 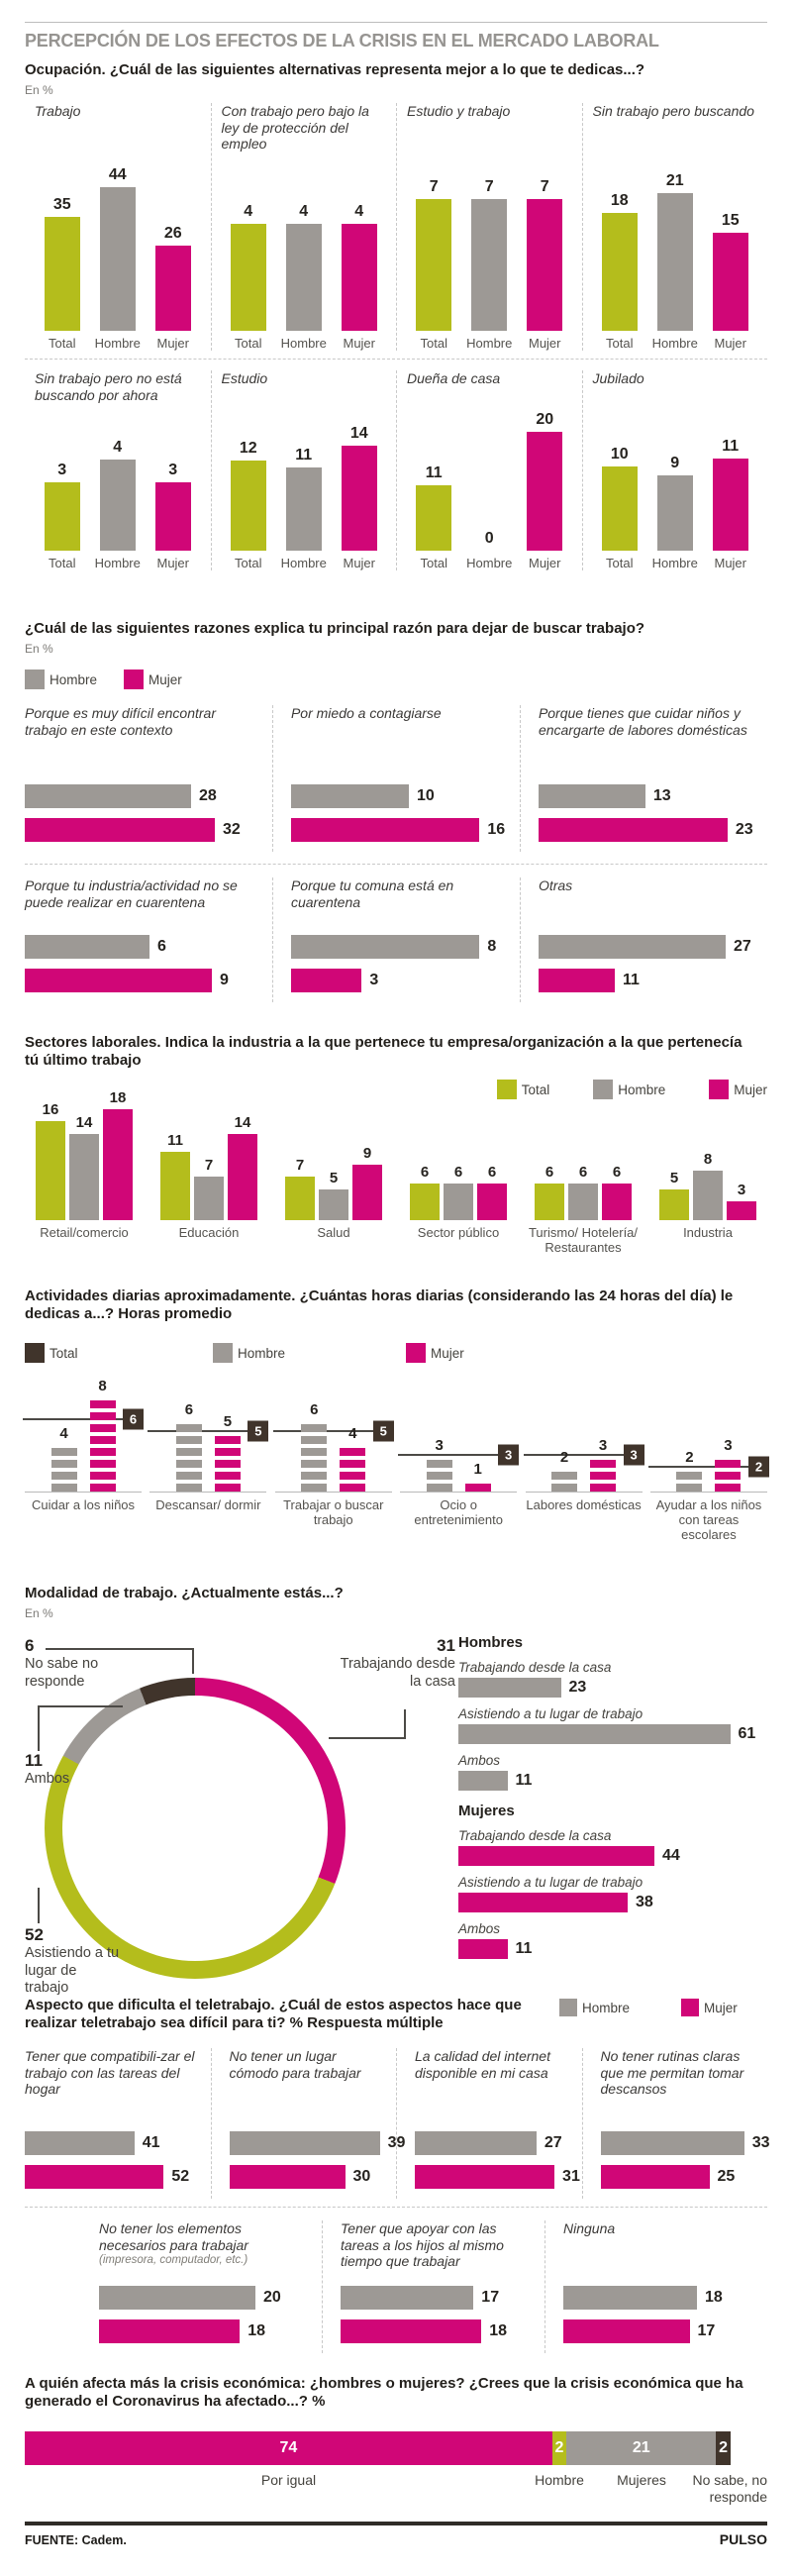 What do you see at coordinates (458, 1172) in the screenshot?
I see `sector-group: 6 6 6 Sector público` at bounding box center [458, 1172].